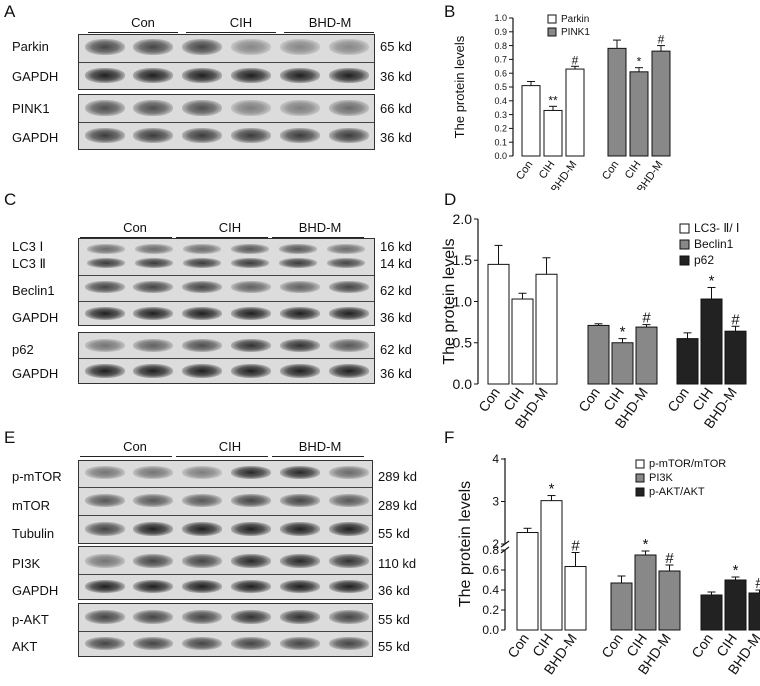 The image size is (760, 686). What do you see at coordinates (463, 260) in the screenshot?
I see `y-tick-label: 1.5` at bounding box center [463, 260].